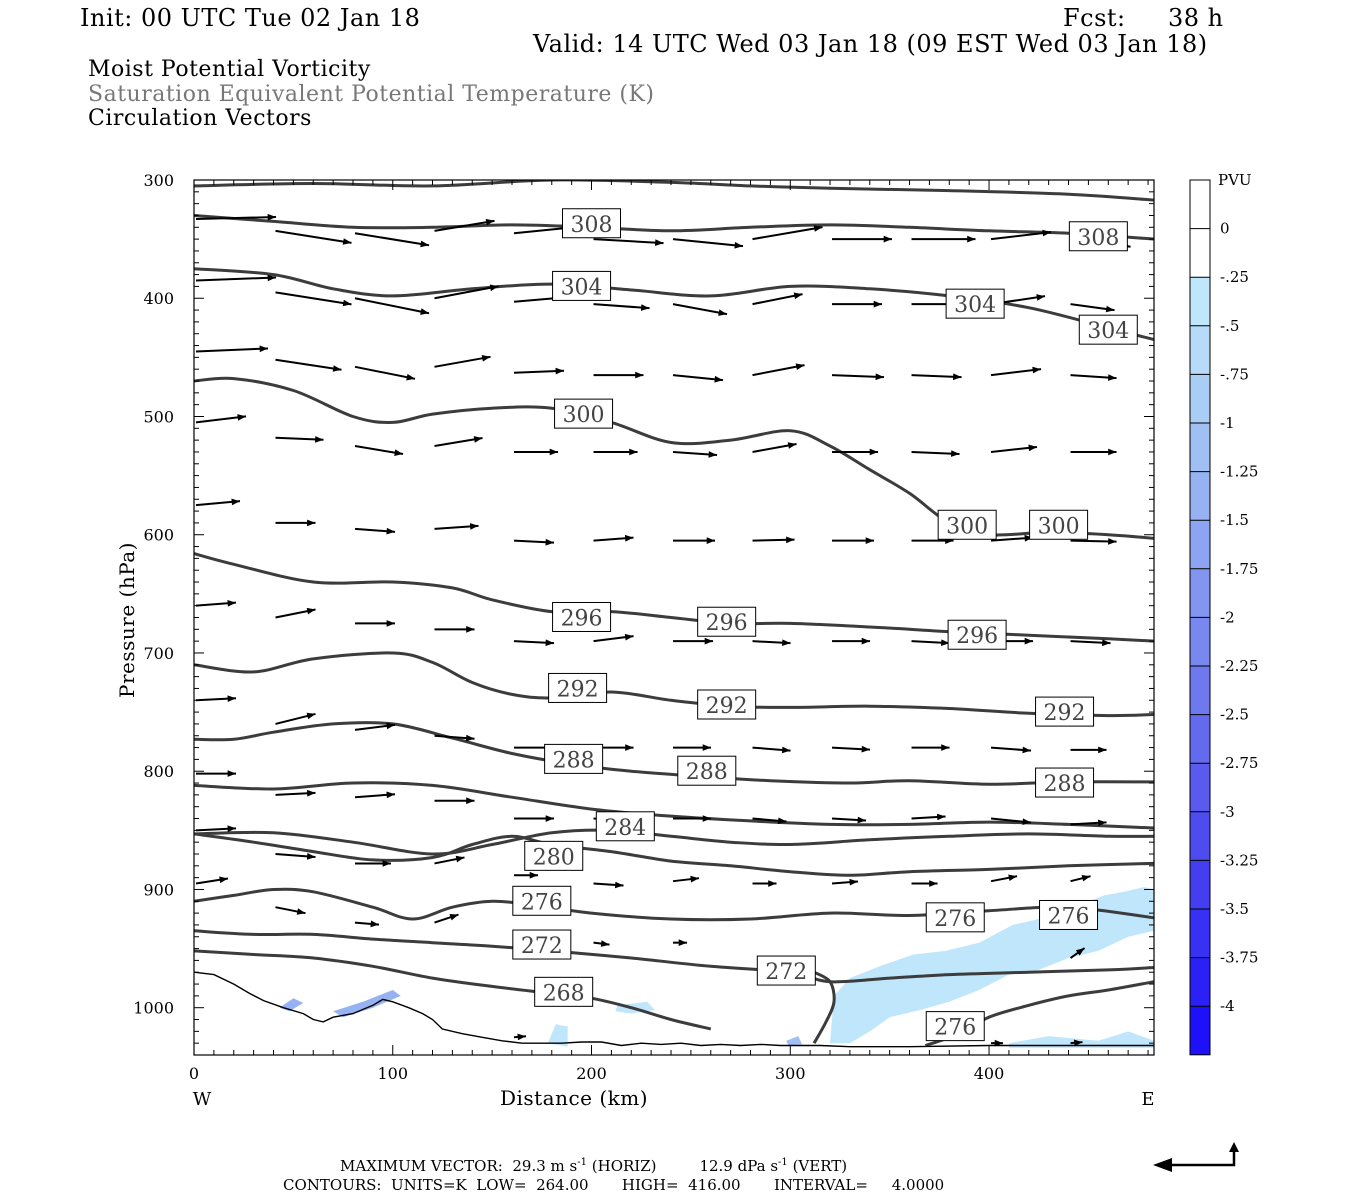 Image resolution: width=1350 pixels, height=1200 pixels. I want to click on contour-label: 268, so click(564, 991).